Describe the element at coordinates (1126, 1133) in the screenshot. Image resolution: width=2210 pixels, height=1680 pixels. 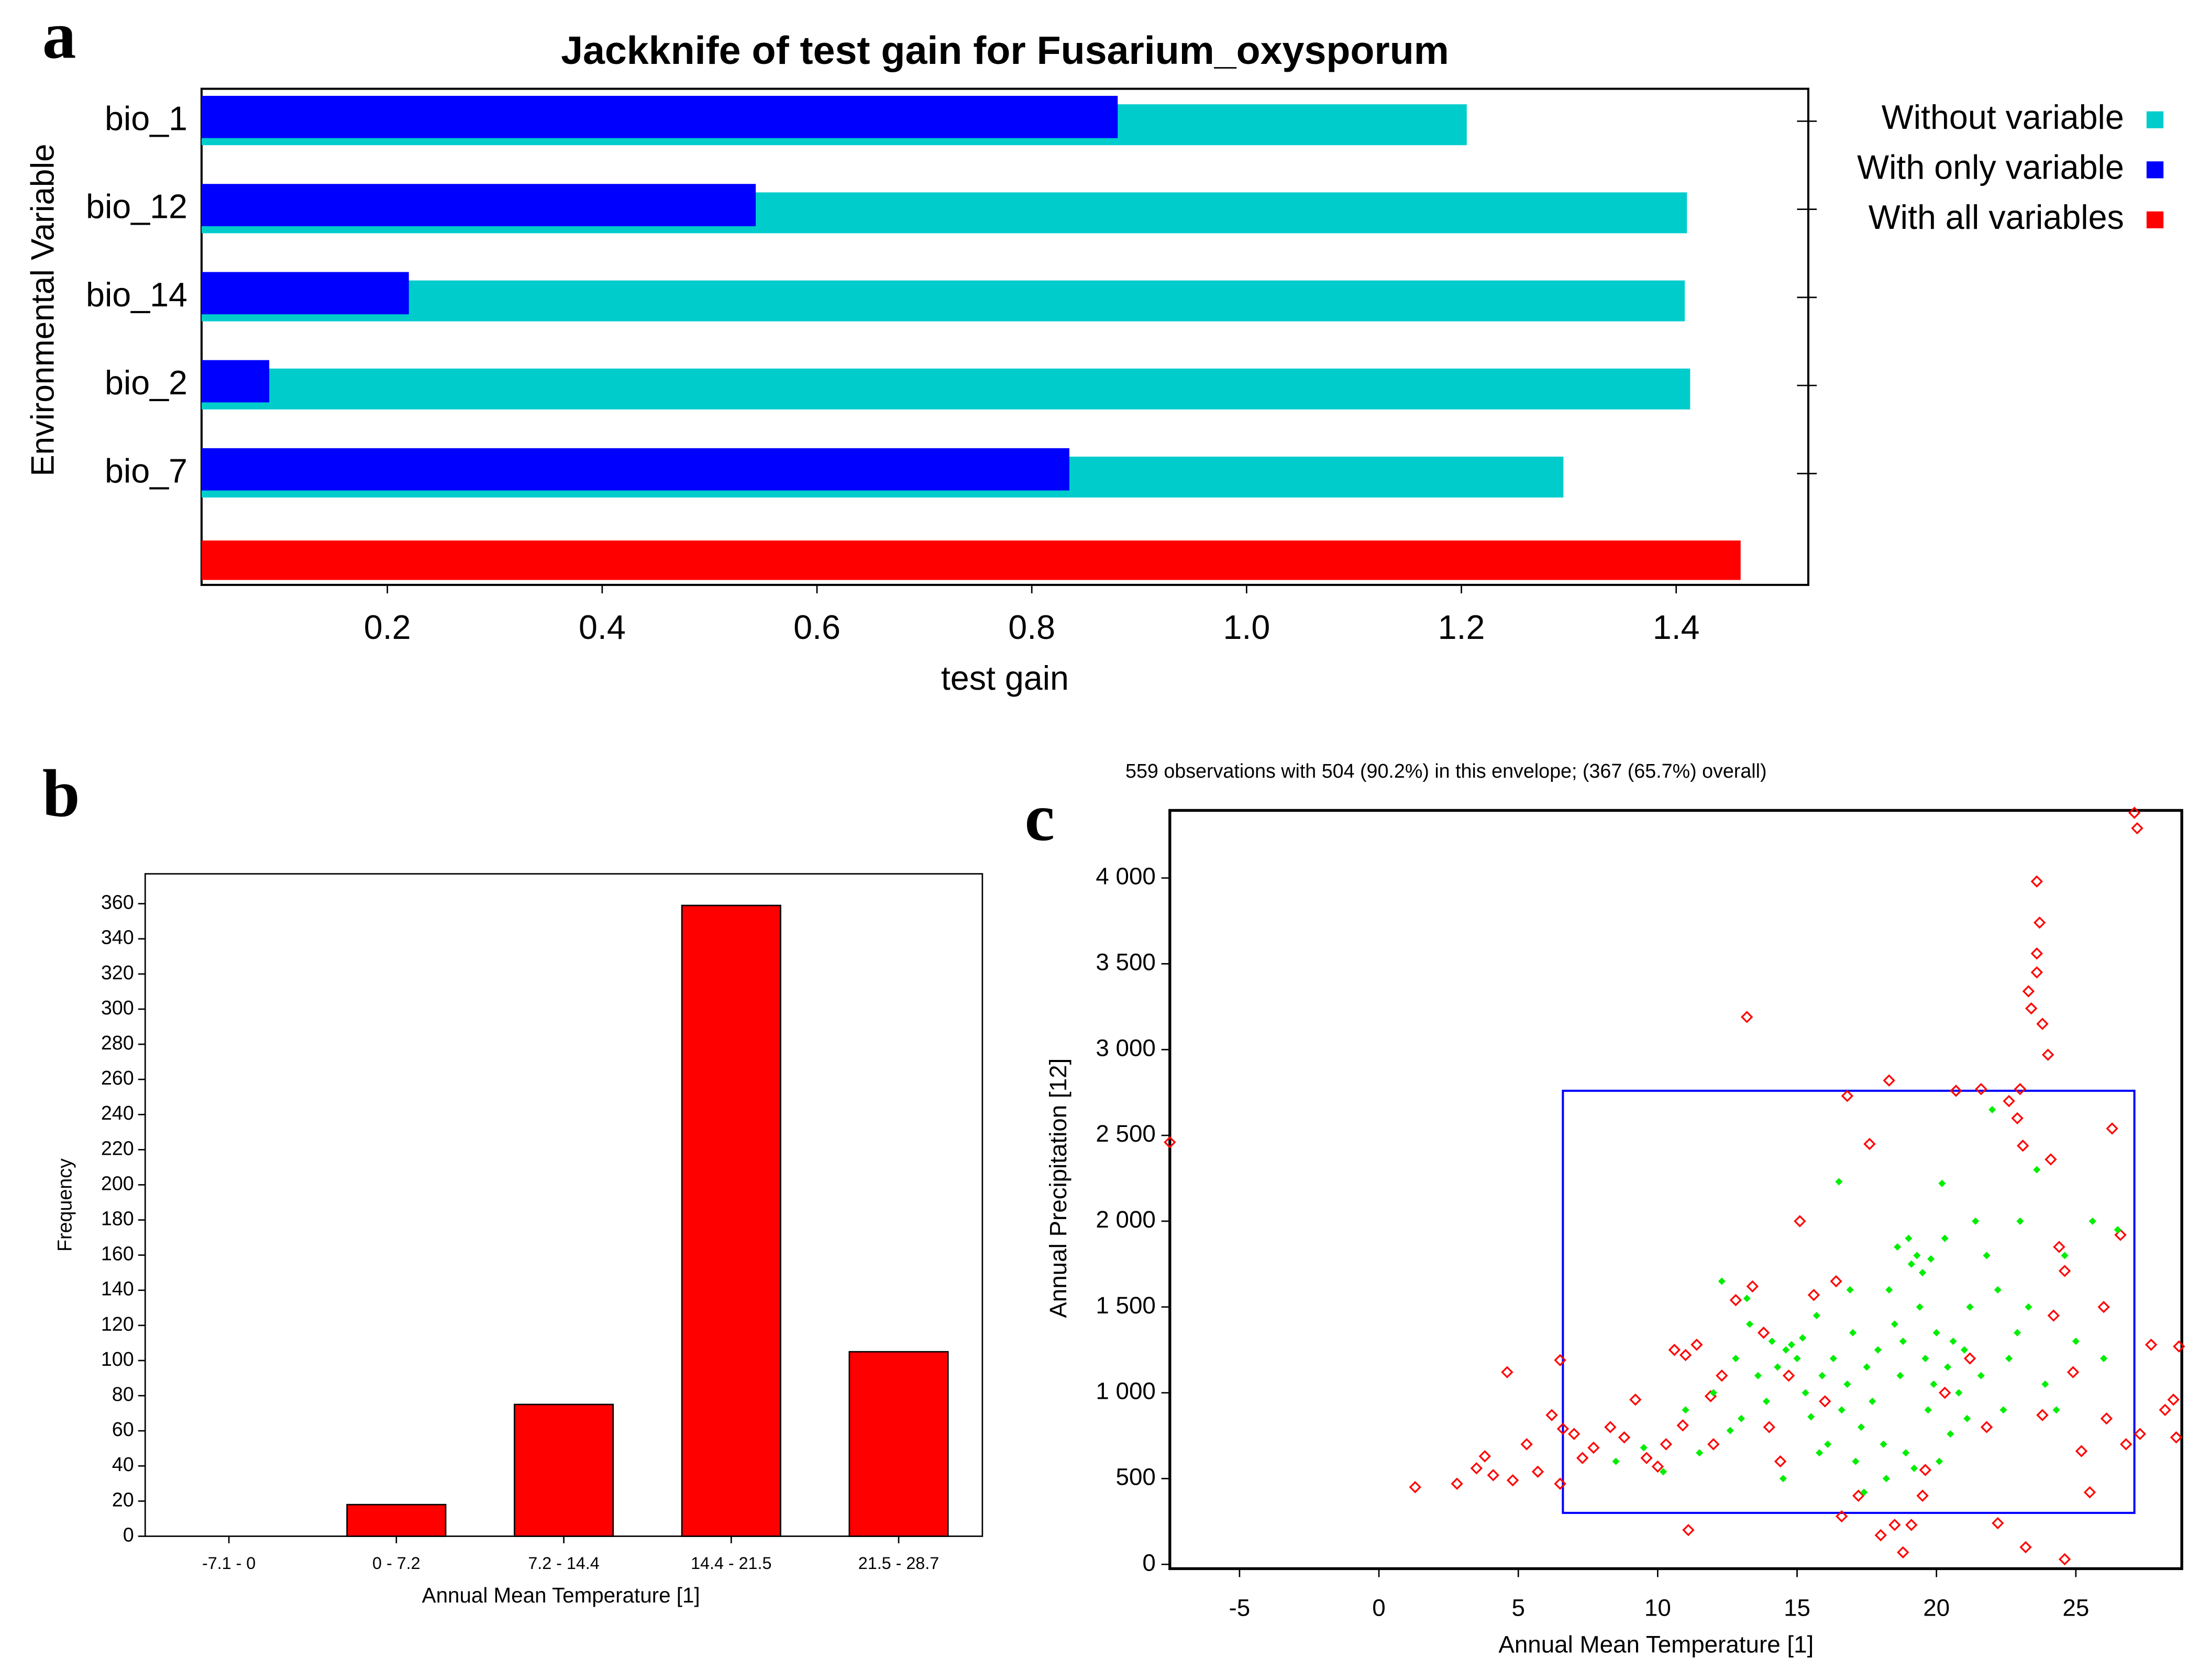
I see `y-tick-label: 2 500` at that location.